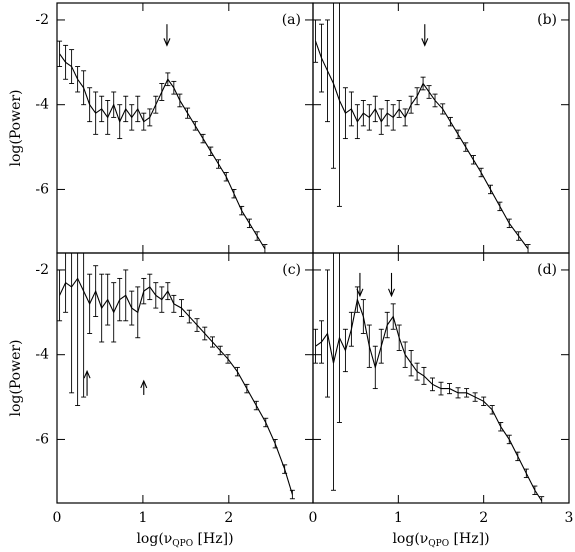  I want to click on y-tick-label: -2, so click(42, 20).